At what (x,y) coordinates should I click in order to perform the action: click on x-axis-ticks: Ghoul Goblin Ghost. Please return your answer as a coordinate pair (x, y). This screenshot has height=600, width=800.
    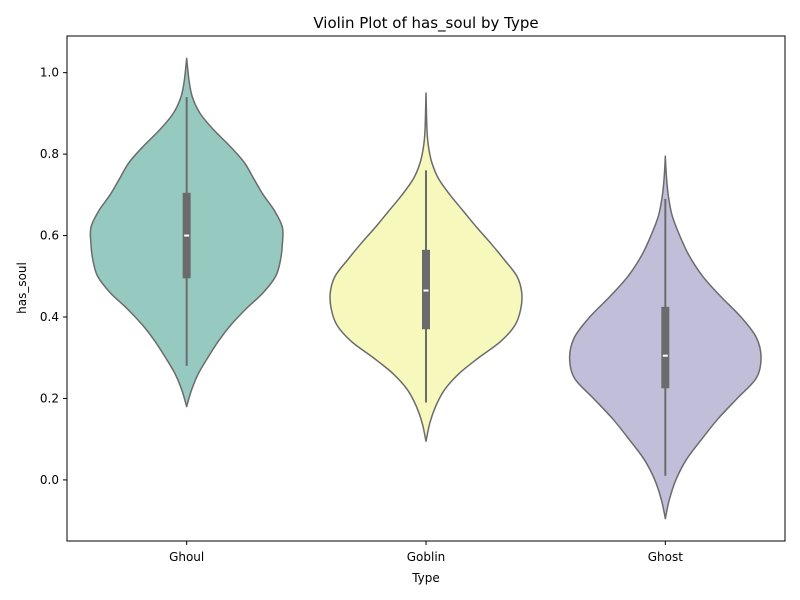
    Looking at the image, I should click on (426, 552).